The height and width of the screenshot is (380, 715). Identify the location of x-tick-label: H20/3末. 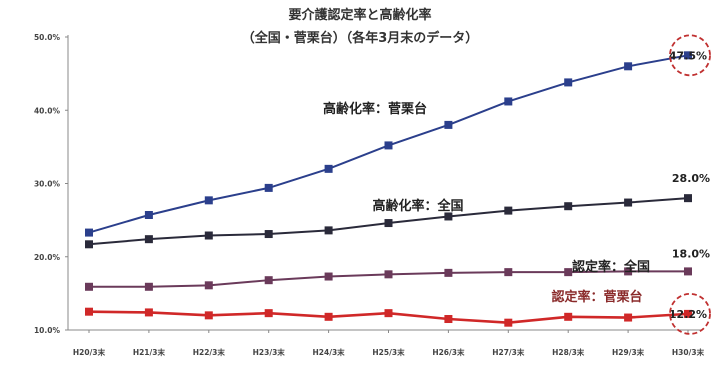
(89, 352).